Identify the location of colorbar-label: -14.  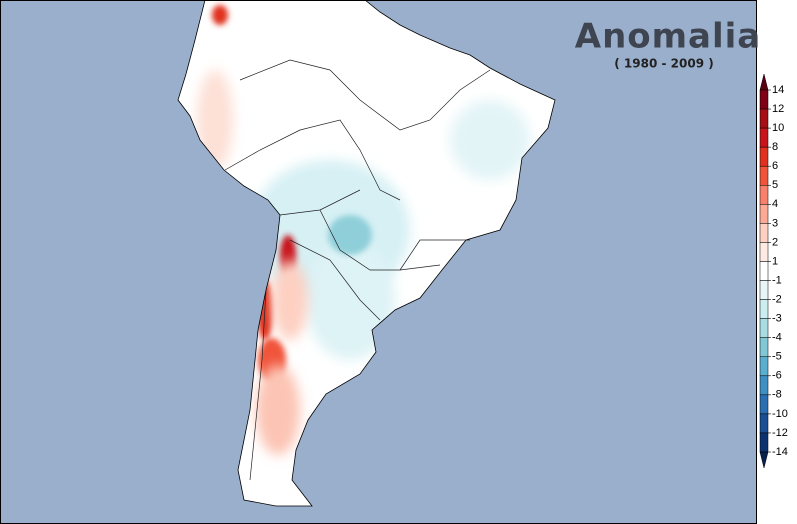
(780, 452).